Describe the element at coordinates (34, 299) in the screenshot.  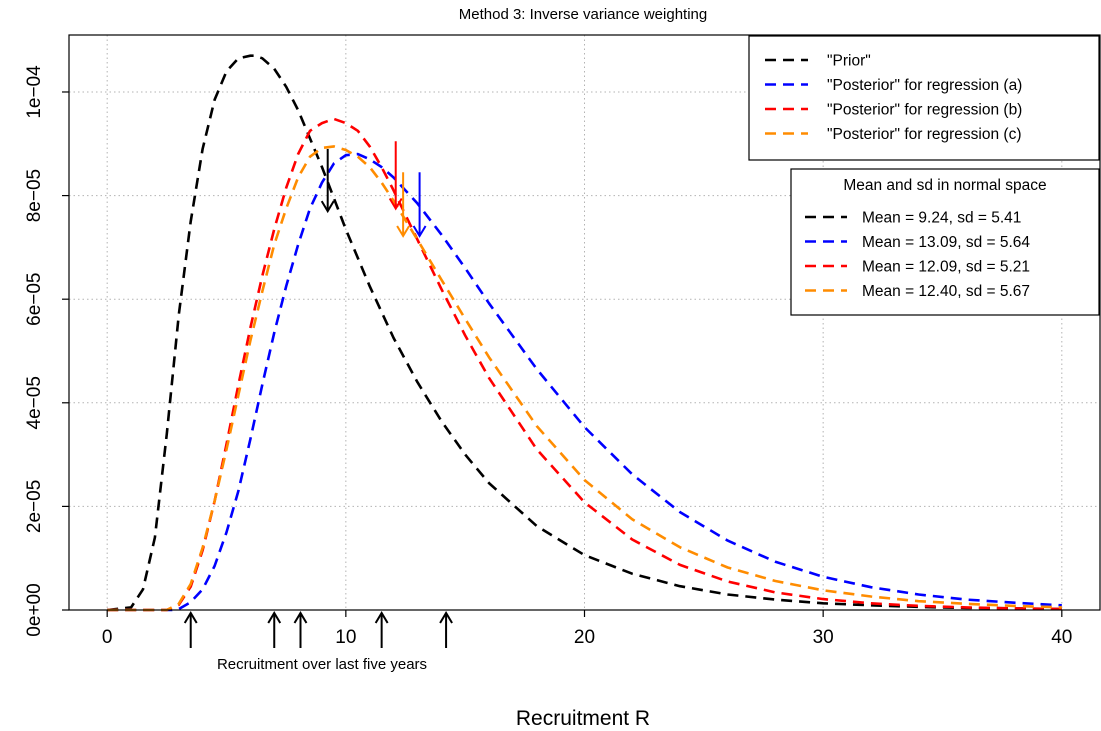
I see `y-tick-label-3: 6e−05` at that location.